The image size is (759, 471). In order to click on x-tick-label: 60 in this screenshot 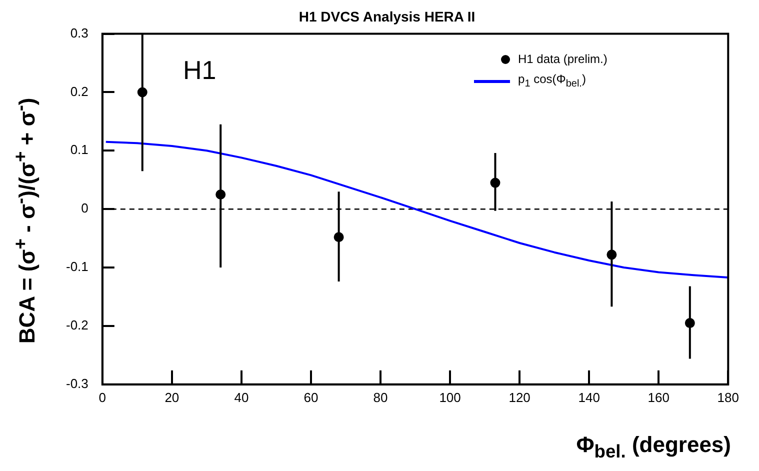, I will do `click(311, 397)`.